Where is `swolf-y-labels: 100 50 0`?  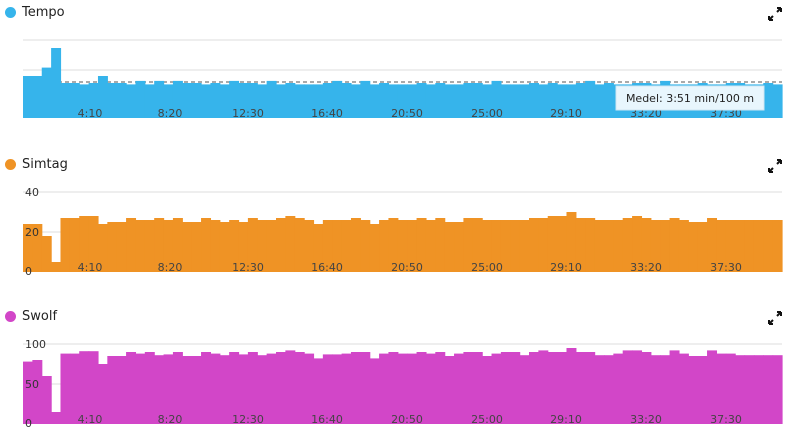 swolf-y-labels: 100 50 0 is located at coordinates (35, 384).